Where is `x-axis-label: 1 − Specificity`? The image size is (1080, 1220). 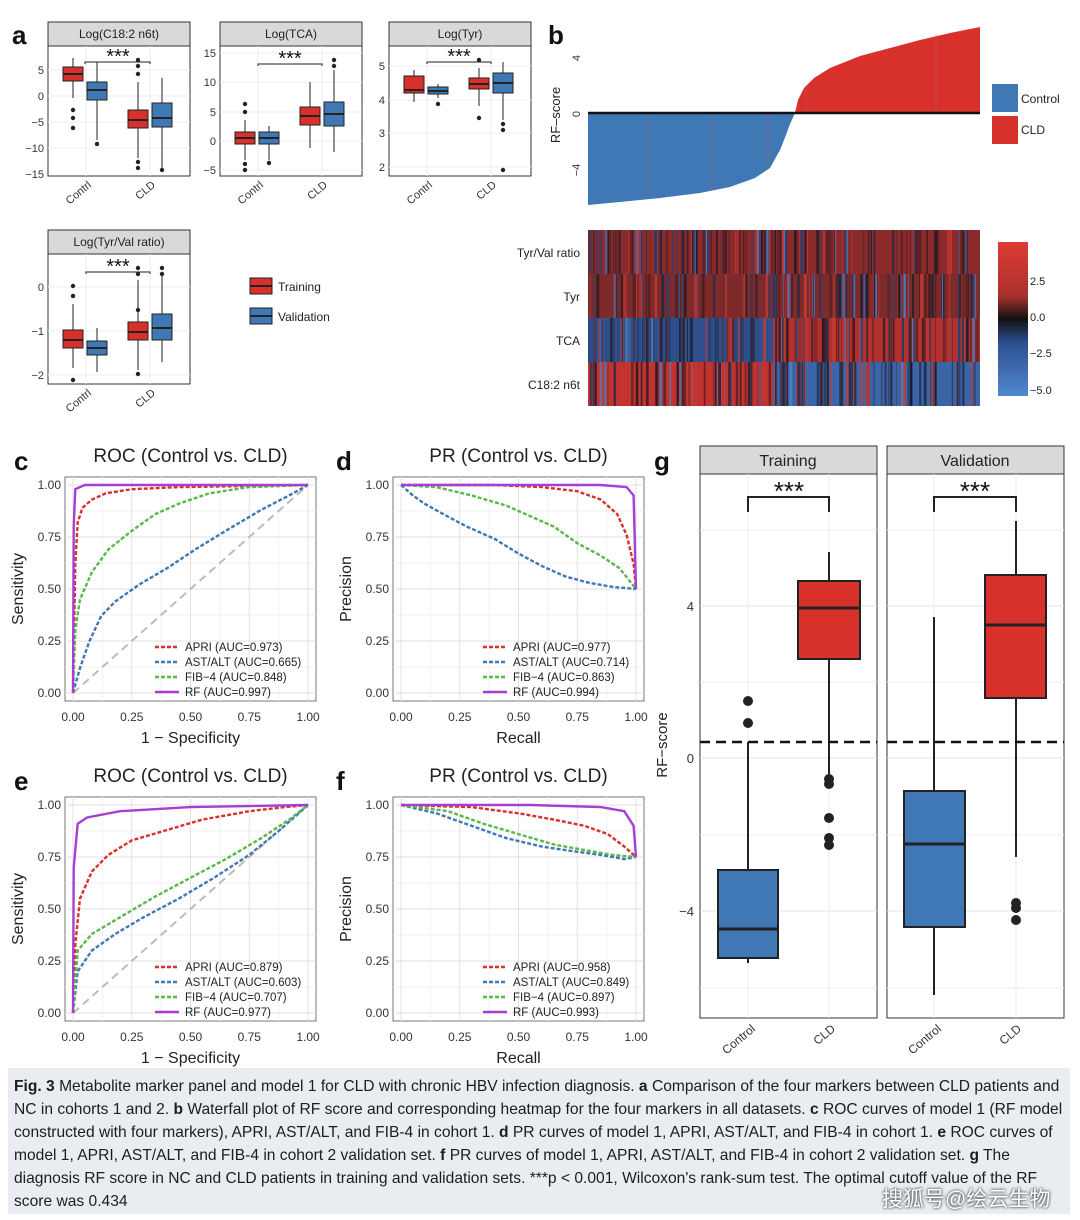
x-axis-label: 1 − Specificity is located at coordinates (190, 738).